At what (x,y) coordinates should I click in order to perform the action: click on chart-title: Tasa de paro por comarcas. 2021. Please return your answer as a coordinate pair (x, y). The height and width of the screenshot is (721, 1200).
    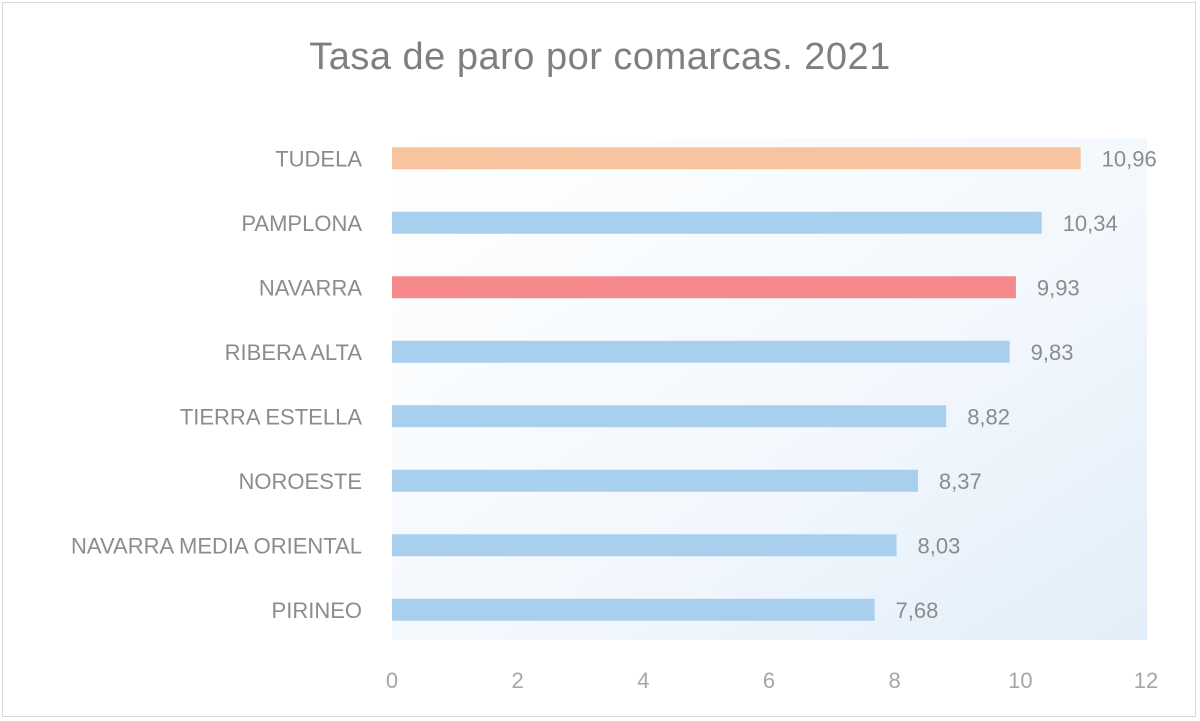
    Looking at the image, I should click on (600, 57).